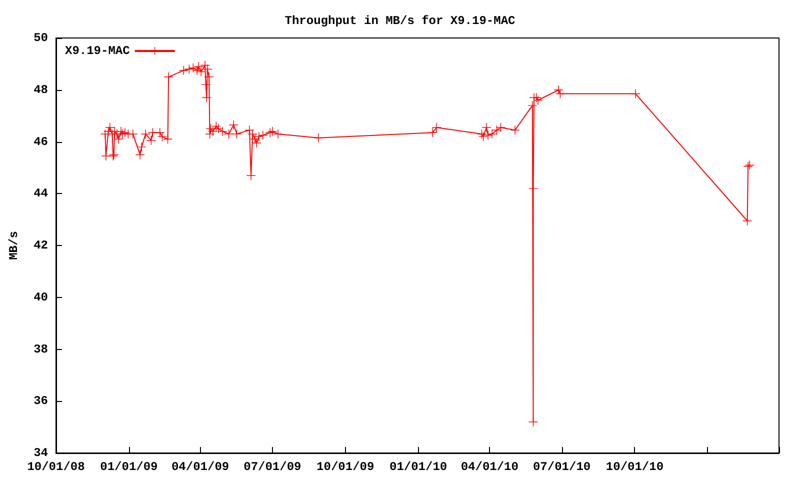  I want to click on x-tick-label: 01/01/09, so click(129, 467).